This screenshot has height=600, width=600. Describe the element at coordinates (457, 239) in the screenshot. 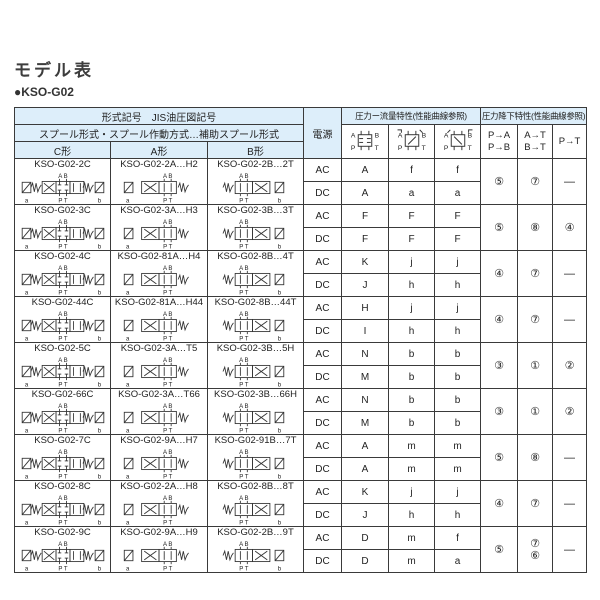

I see `flow-curve-dc-3: F` at that location.